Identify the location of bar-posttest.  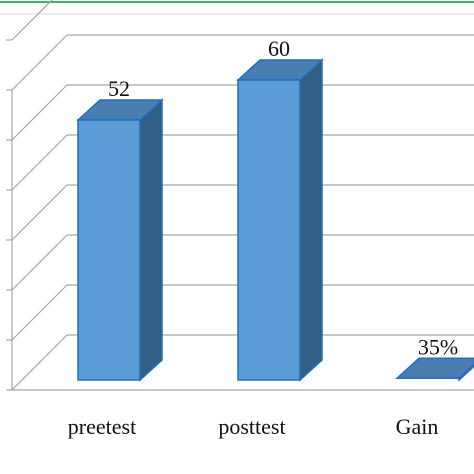
(280, 220).